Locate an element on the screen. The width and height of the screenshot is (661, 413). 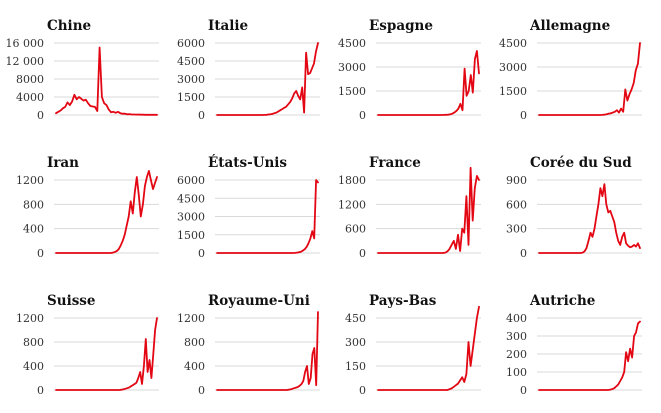
chart-panel-10: Pays-Bas 0 150 300 450 is located at coordinates (413, 345).